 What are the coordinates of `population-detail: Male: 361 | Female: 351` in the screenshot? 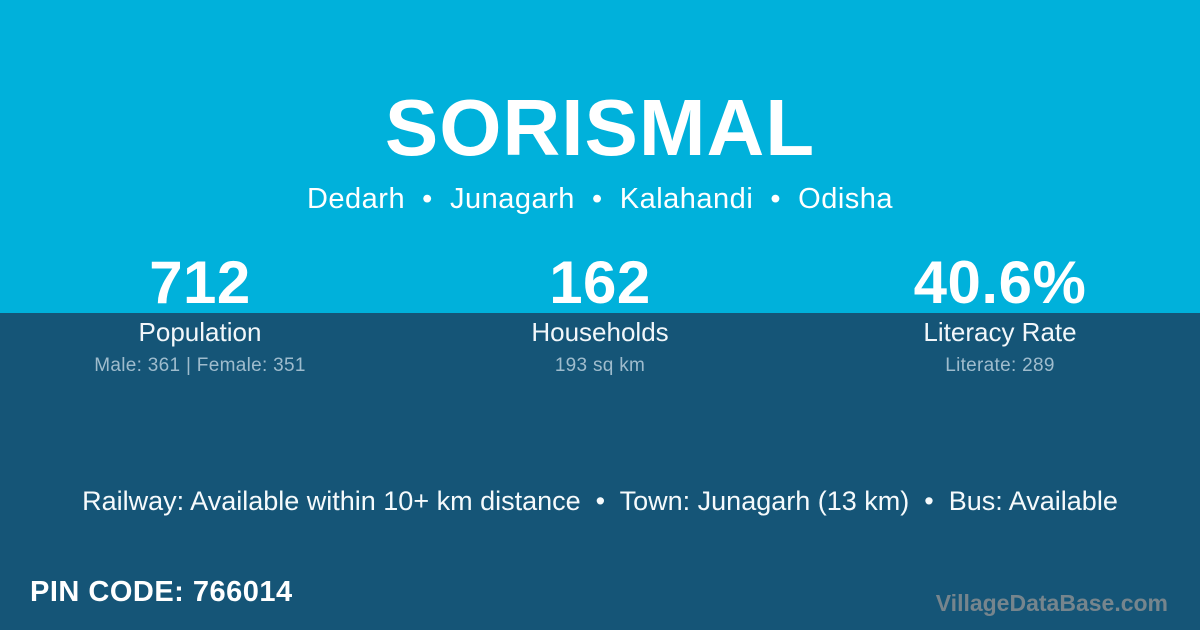 It's located at (200, 365).